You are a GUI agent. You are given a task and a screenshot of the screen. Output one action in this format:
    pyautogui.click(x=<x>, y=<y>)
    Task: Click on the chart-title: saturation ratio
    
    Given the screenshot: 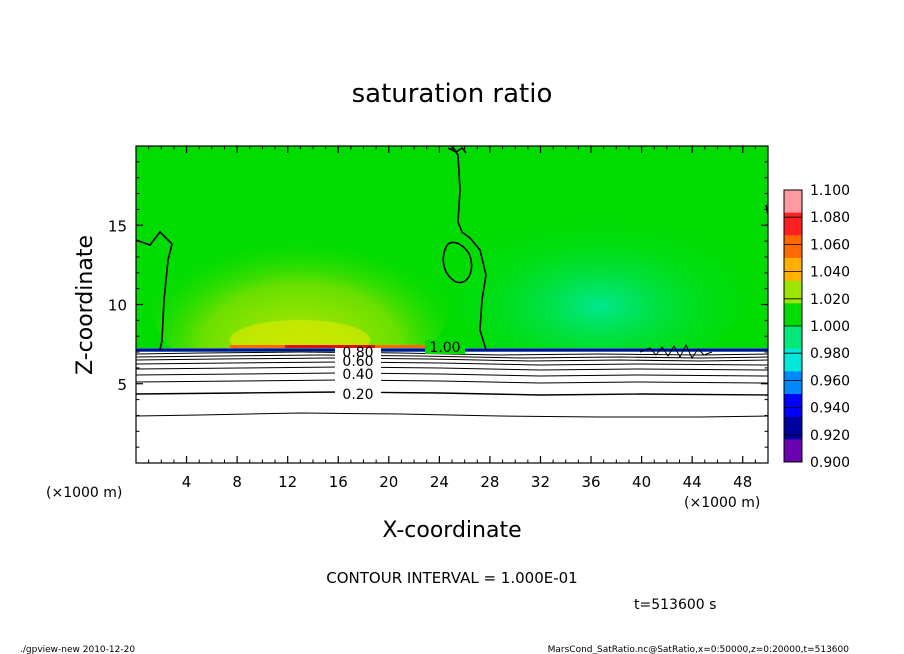 What is the action you would take?
    pyautogui.click(x=452, y=94)
    